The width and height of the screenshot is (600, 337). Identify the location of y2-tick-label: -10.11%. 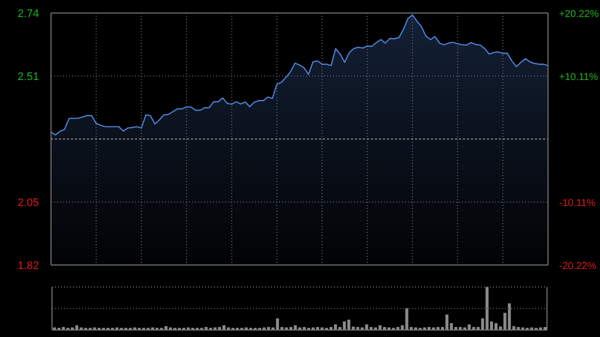
(577, 203).